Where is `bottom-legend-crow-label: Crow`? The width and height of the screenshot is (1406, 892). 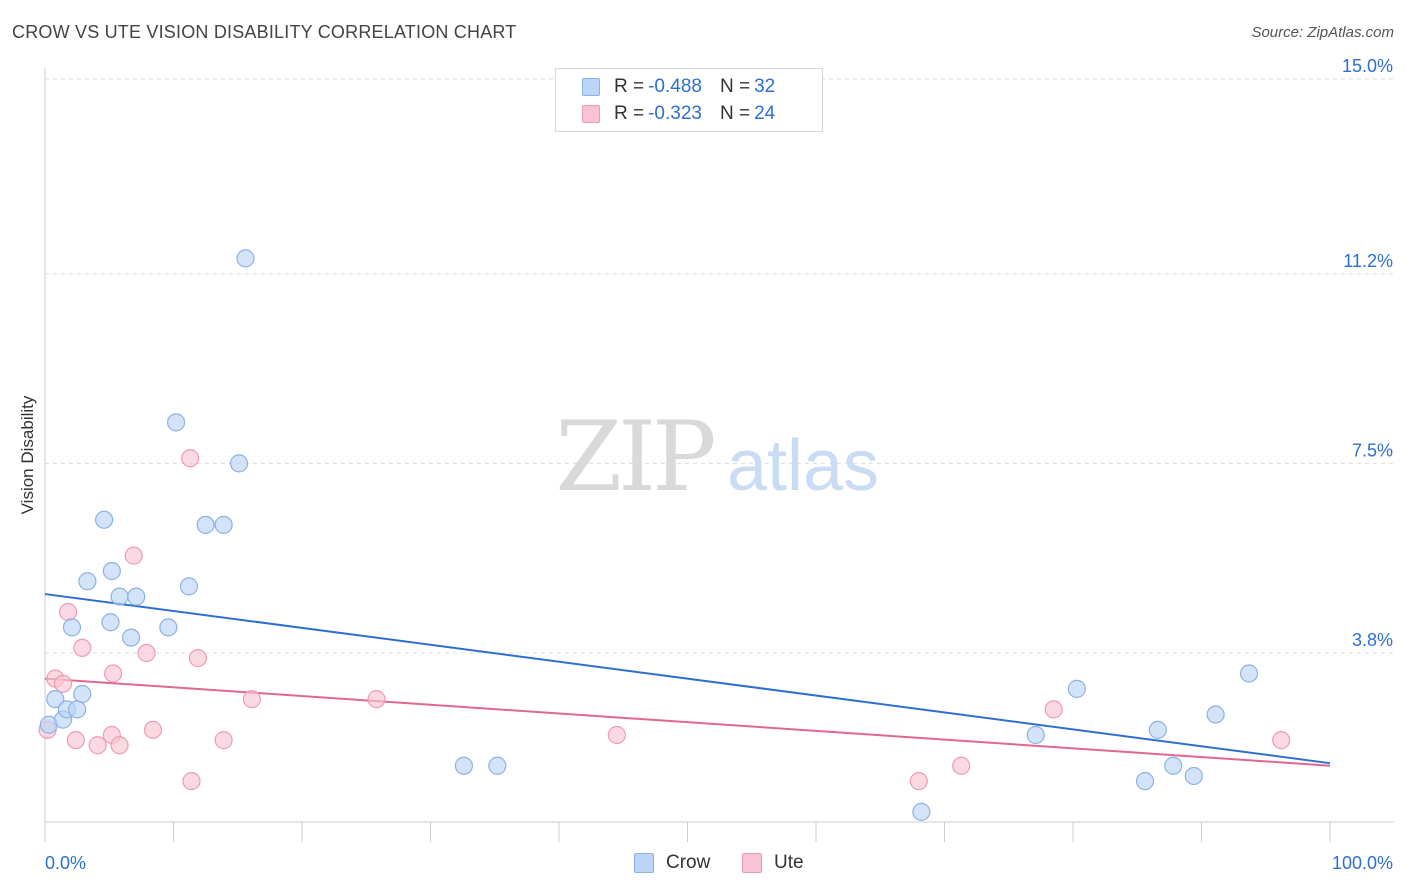 bottom-legend-crow-label: Crow is located at coordinates (688, 862).